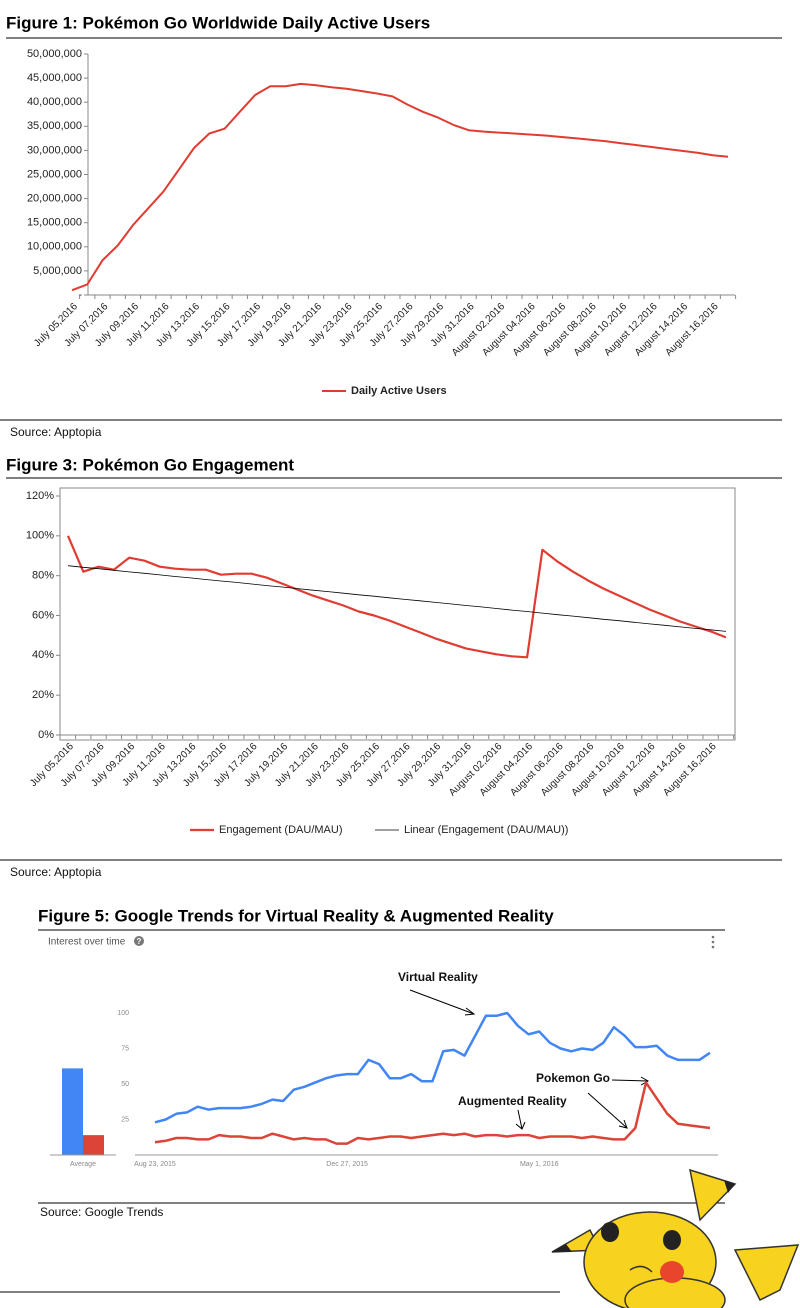  I want to click on y-tick-label: 40,000,000, so click(54, 102).